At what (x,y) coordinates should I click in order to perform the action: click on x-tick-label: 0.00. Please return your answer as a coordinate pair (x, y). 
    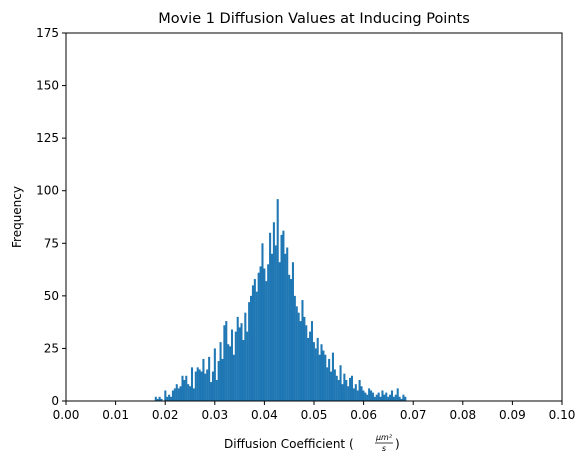
    Looking at the image, I should click on (66, 415).